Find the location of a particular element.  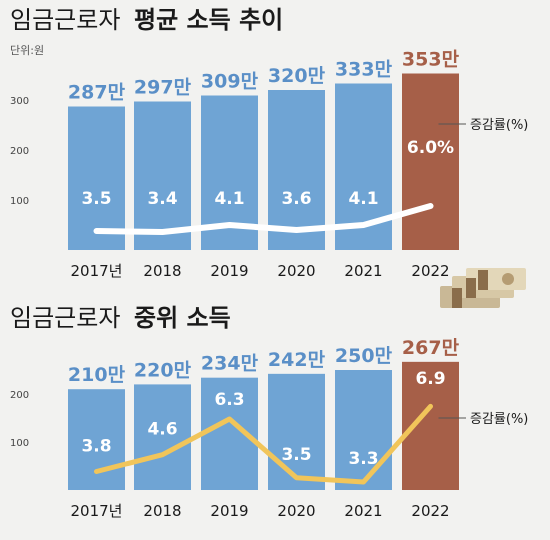

growth-rate-label: 6.0% is located at coordinates (430, 148).